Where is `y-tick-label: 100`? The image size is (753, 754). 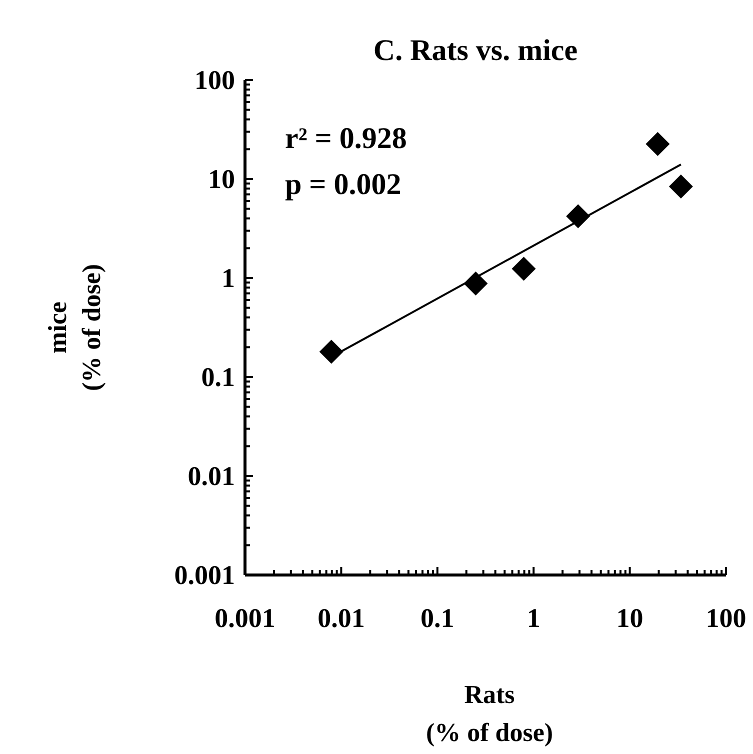
y-tick-label: 100 is located at coordinates (214, 80).